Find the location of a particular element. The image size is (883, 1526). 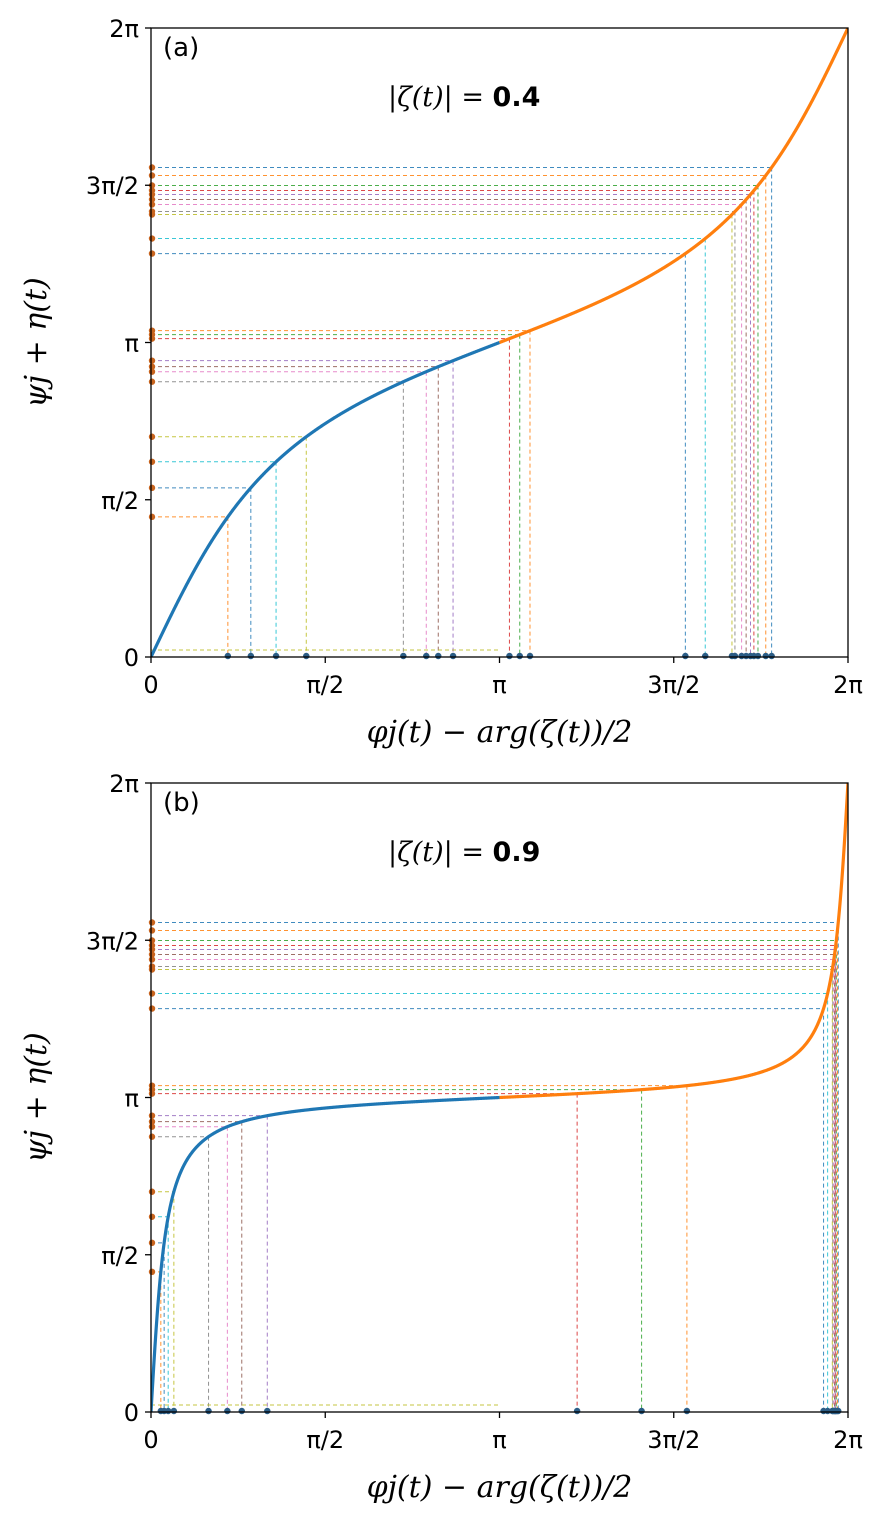

modulus-annotation: |ζ(t)| = 0.4 is located at coordinates (464, 97).